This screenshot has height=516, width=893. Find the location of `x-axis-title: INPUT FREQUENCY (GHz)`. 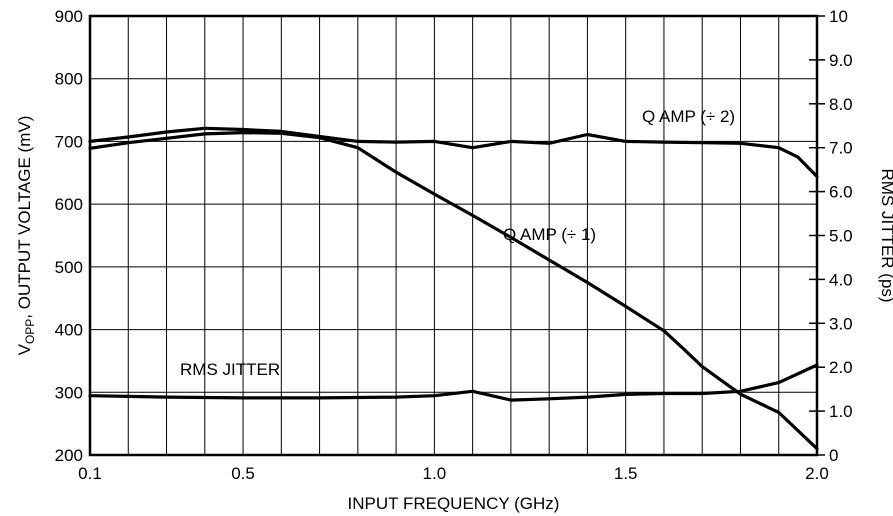

x-axis-title: INPUT FREQUENCY (GHz) is located at coordinates (454, 503).